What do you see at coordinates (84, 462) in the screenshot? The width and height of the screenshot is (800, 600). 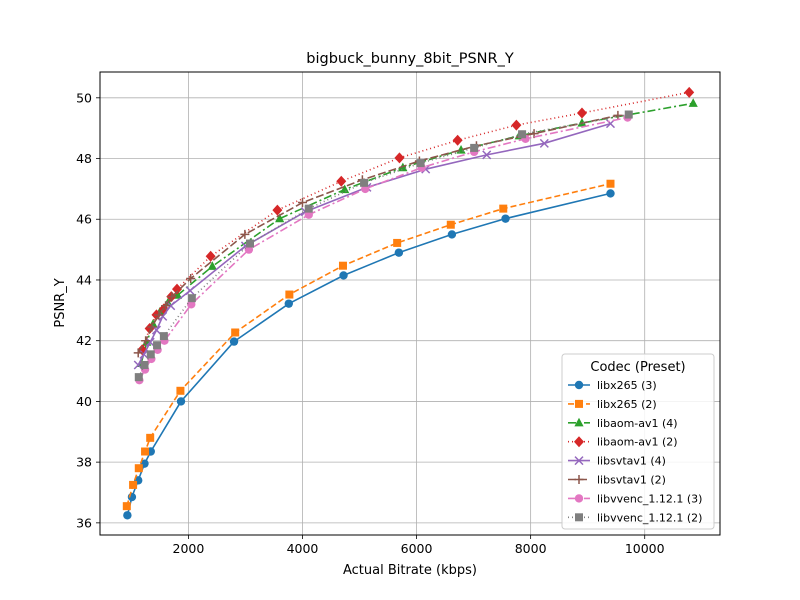 I see `y-tick-label: 38` at bounding box center [84, 462].